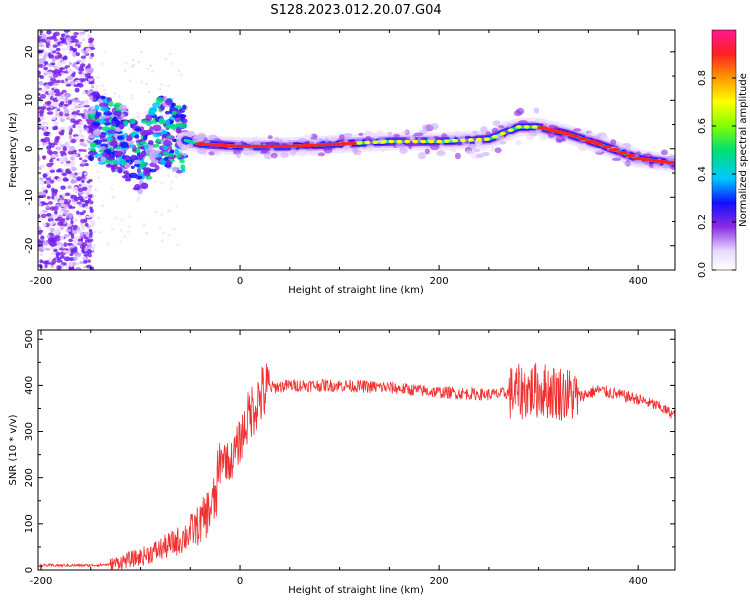 The image size is (750, 600). I want to click on spectrogram-xlabel: Height of straight line (km), so click(356, 290).